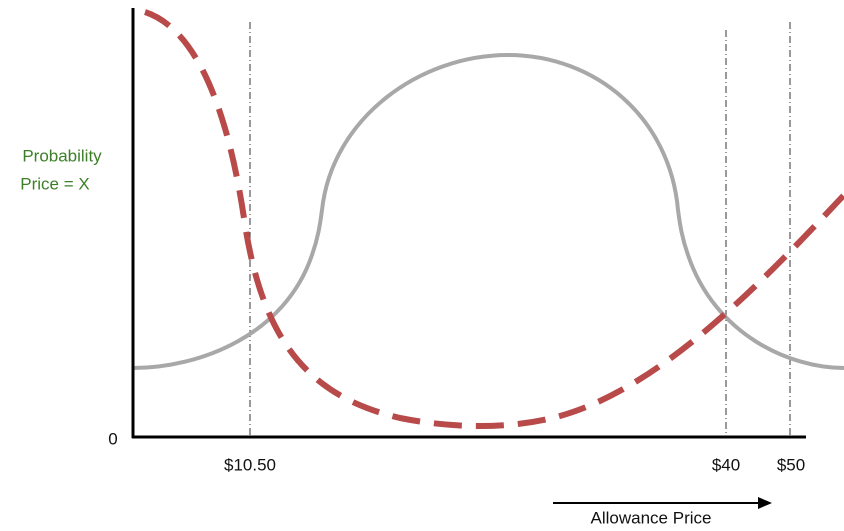 The image size is (844, 531). What do you see at coordinates (54, 183) in the screenshot?
I see `y-axis-label: Price = X` at bounding box center [54, 183].